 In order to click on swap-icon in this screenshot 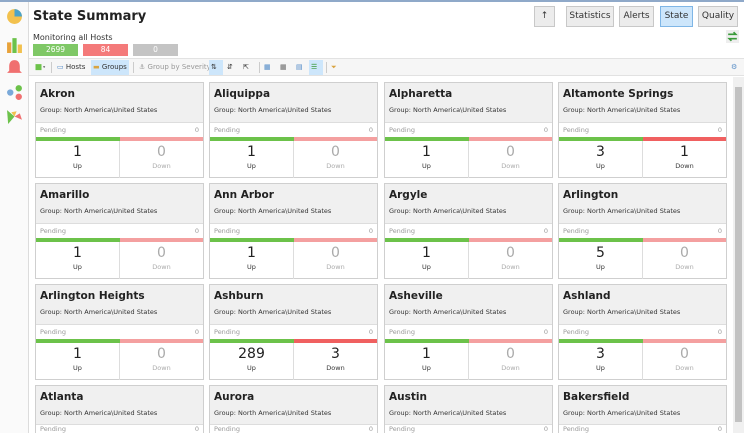, I will do `click(732, 36)`.